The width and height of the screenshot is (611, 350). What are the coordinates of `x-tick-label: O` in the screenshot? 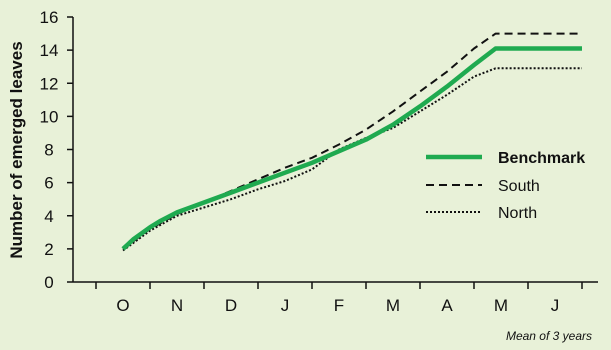 It's located at (122, 305).